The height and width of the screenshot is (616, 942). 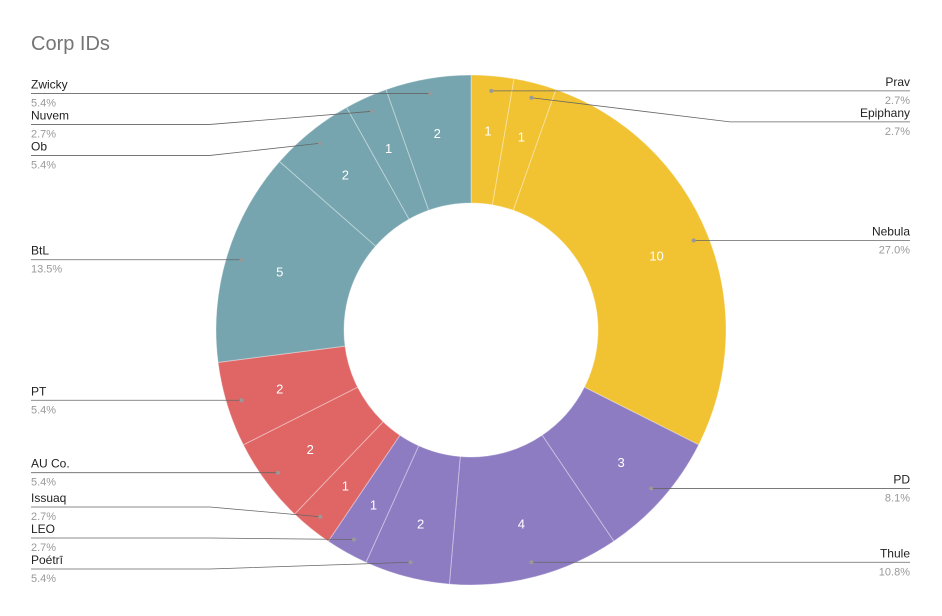 What do you see at coordinates (50, 464) in the screenshot?
I see `legend-label: AU Co.` at bounding box center [50, 464].